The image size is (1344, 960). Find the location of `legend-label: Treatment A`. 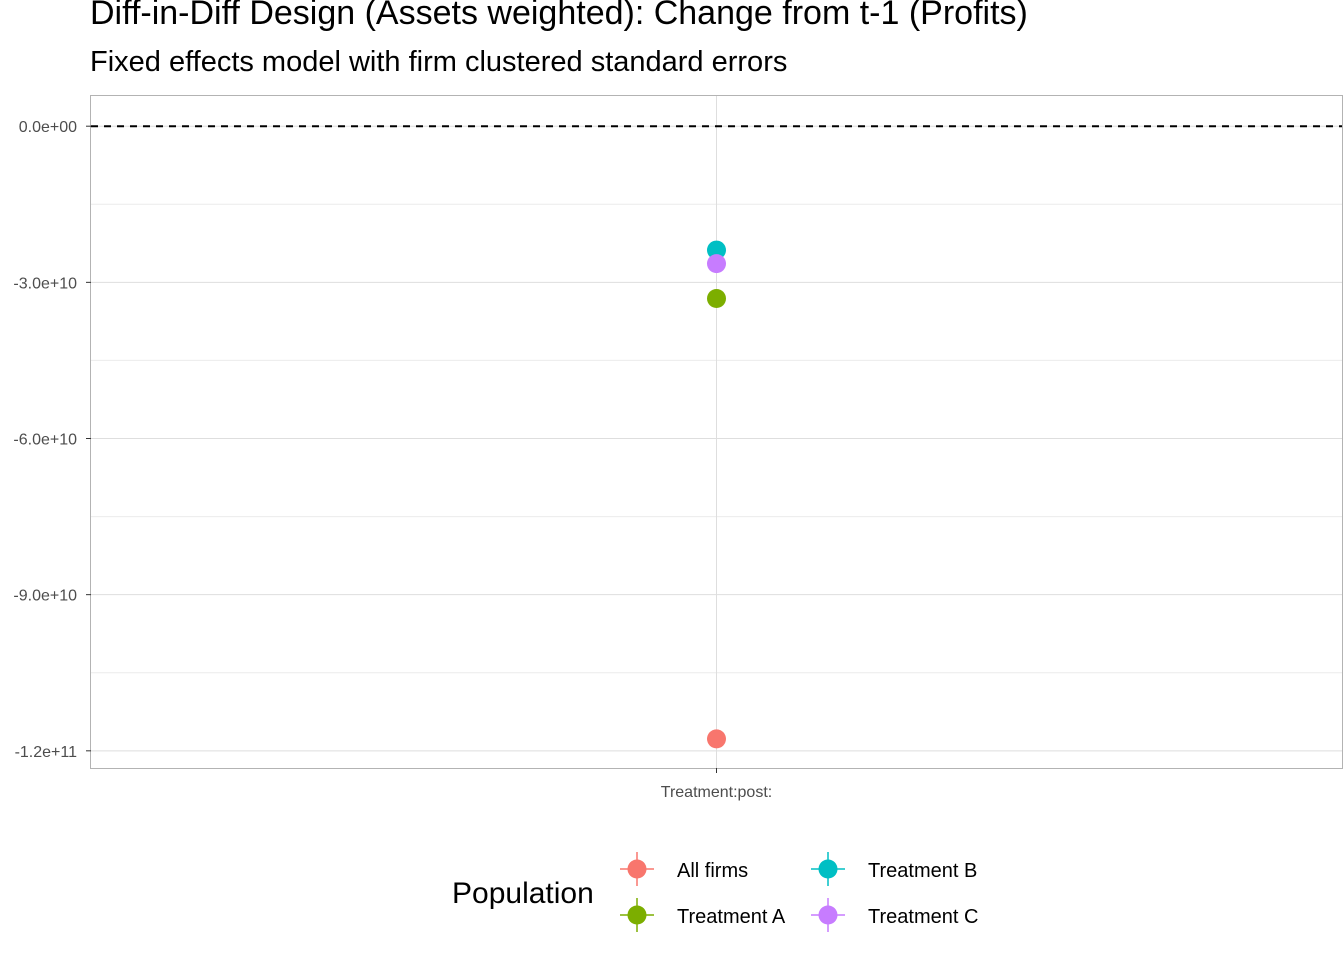

legend-label: Treatment A is located at coordinates (731, 917).